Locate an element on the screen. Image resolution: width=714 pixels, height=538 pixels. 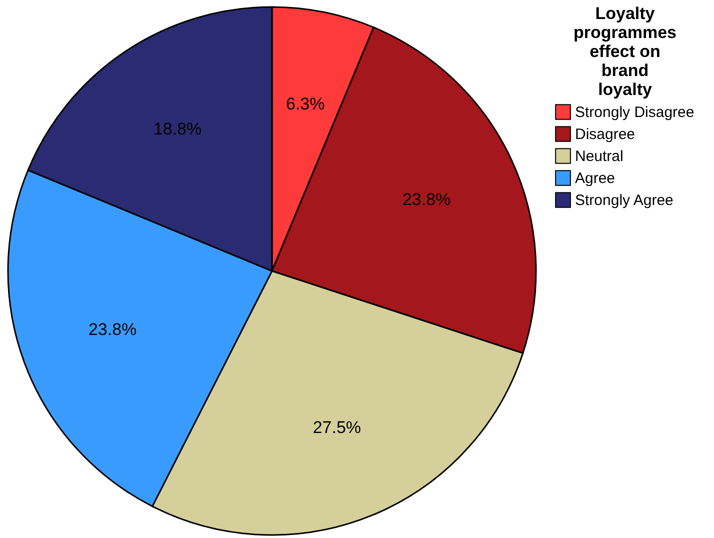
data-label: 27.5% is located at coordinates (337, 428).